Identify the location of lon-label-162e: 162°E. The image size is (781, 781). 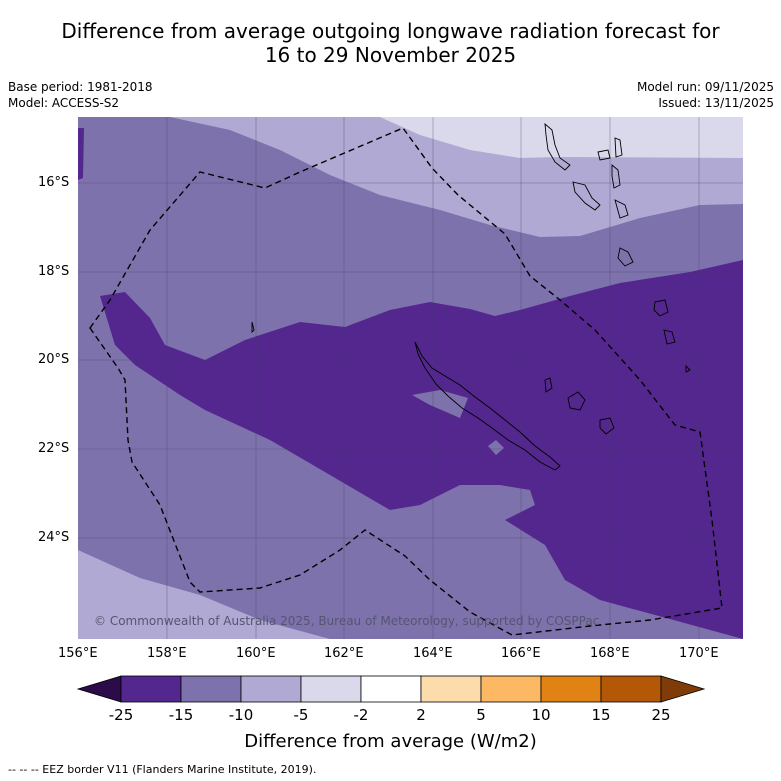
(344, 653).